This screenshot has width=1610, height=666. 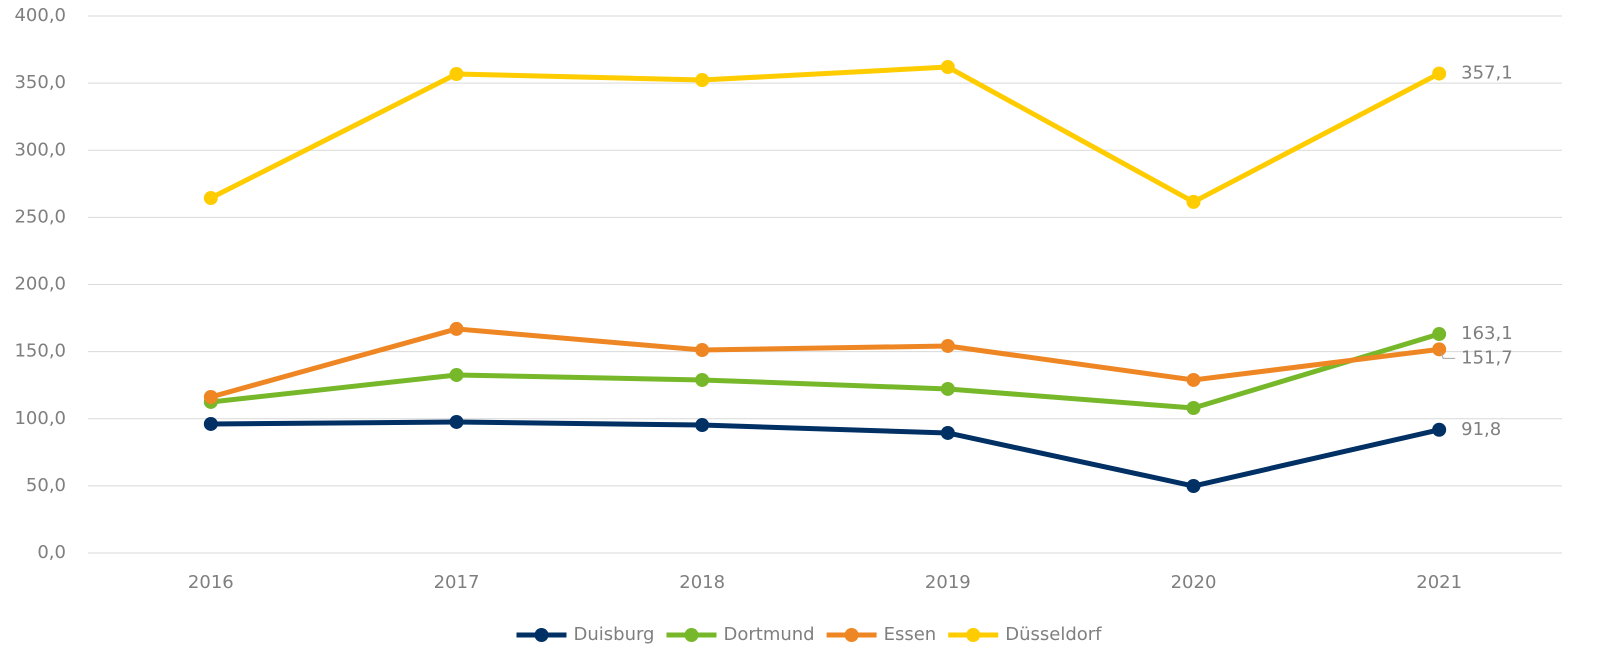 What do you see at coordinates (1448, 355) in the screenshot?
I see `leader-line` at bounding box center [1448, 355].